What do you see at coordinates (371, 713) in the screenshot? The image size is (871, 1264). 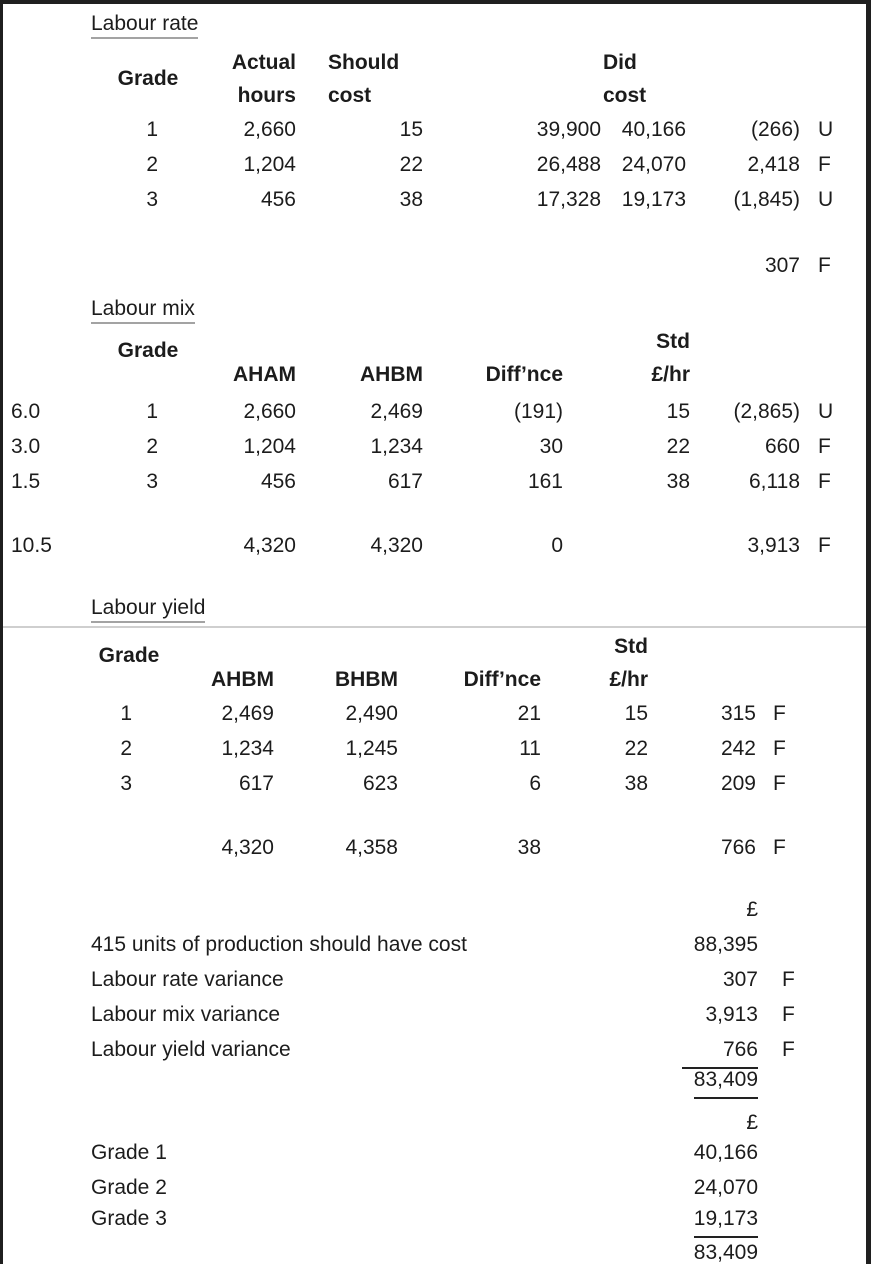 I see `cell-bhbm: 2,490` at bounding box center [371, 713].